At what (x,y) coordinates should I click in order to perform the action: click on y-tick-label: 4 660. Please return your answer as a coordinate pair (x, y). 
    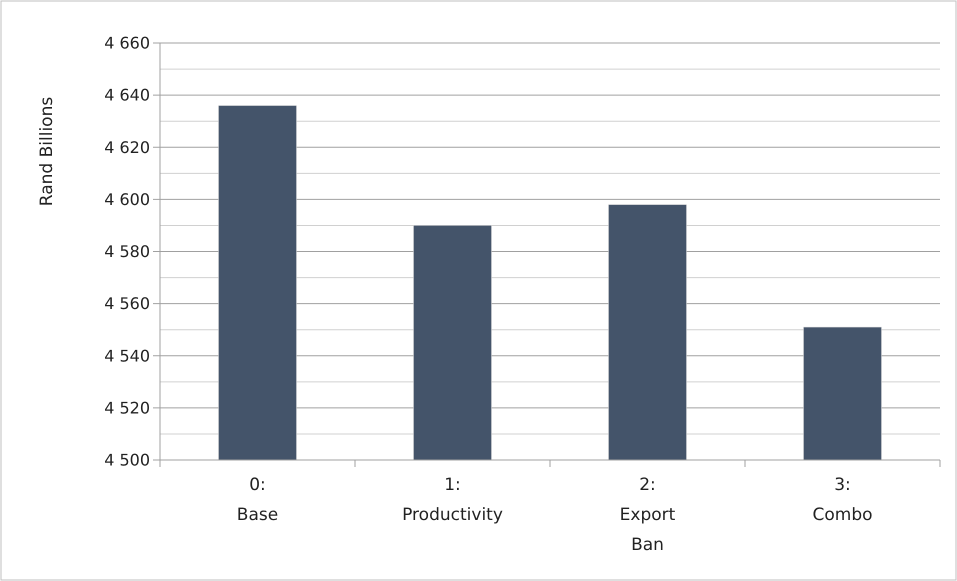
    Looking at the image, I should click on (127, 43).